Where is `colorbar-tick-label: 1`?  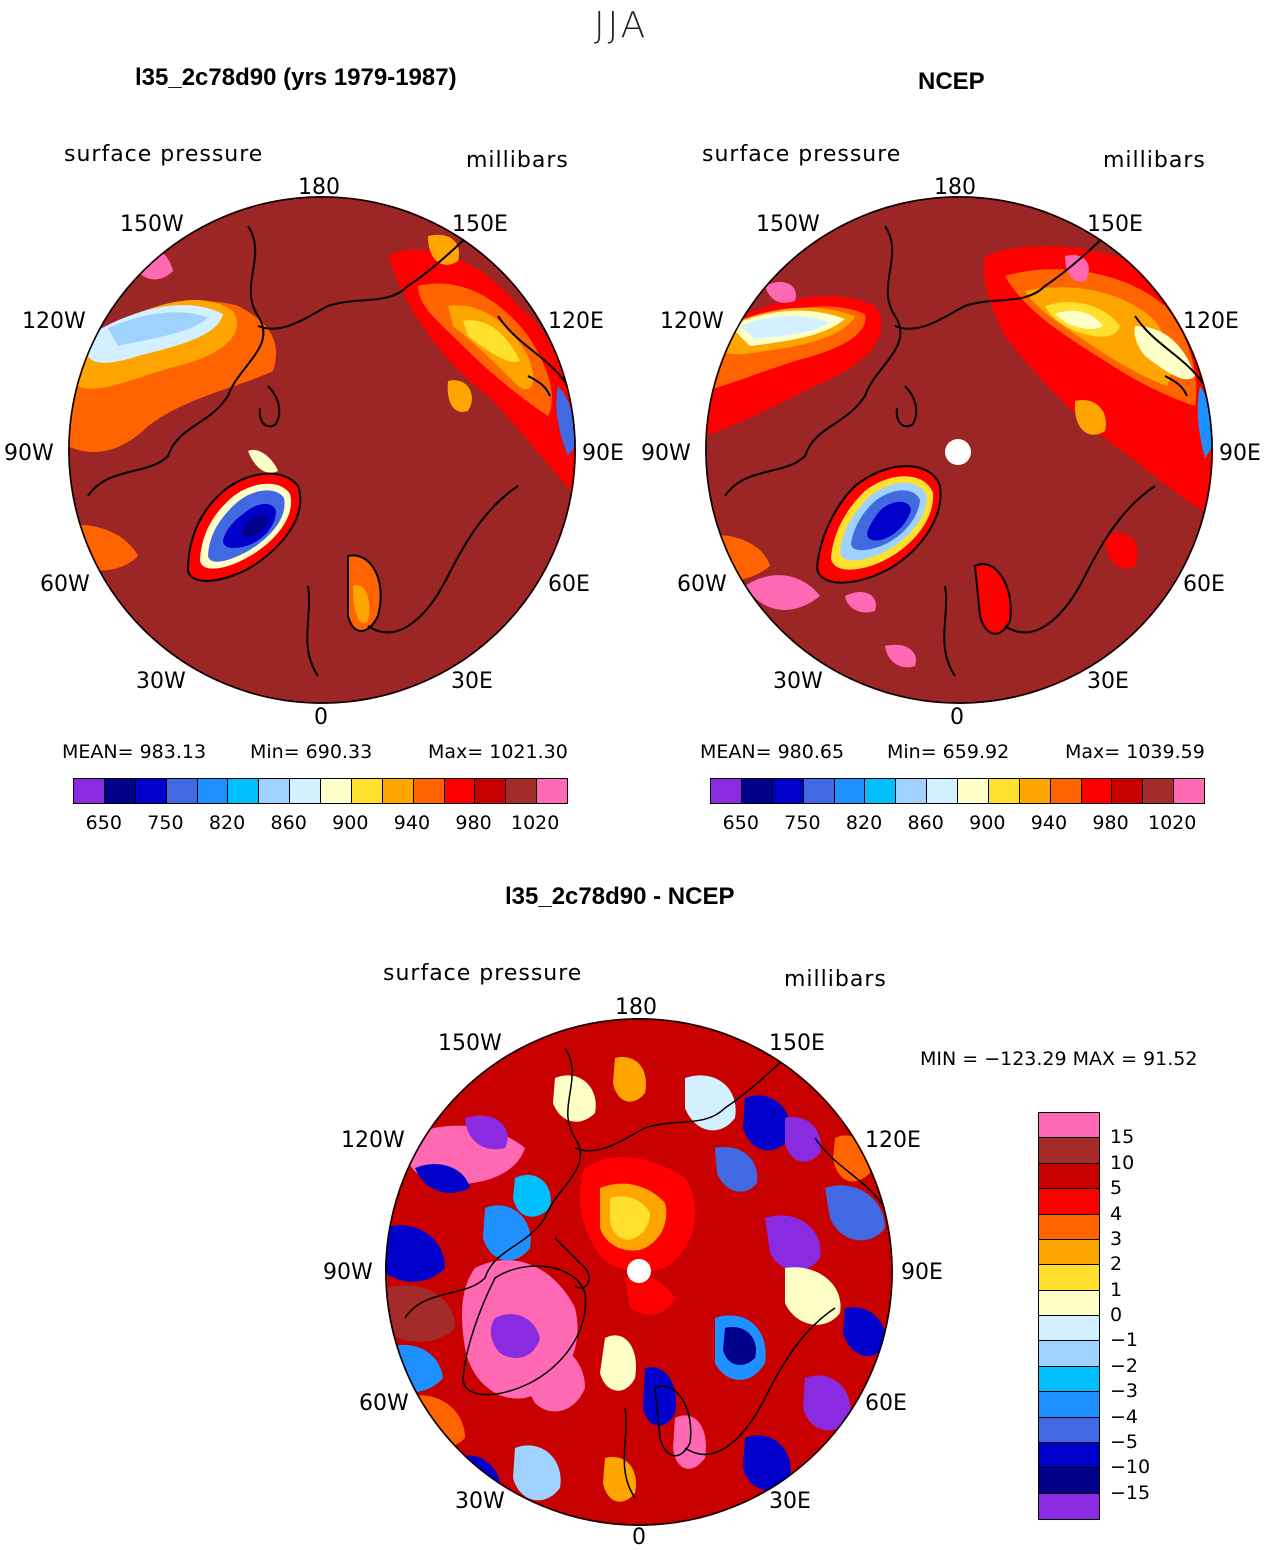
colorbar-tick-label: 1 is located at coordinates (1116, 1289).